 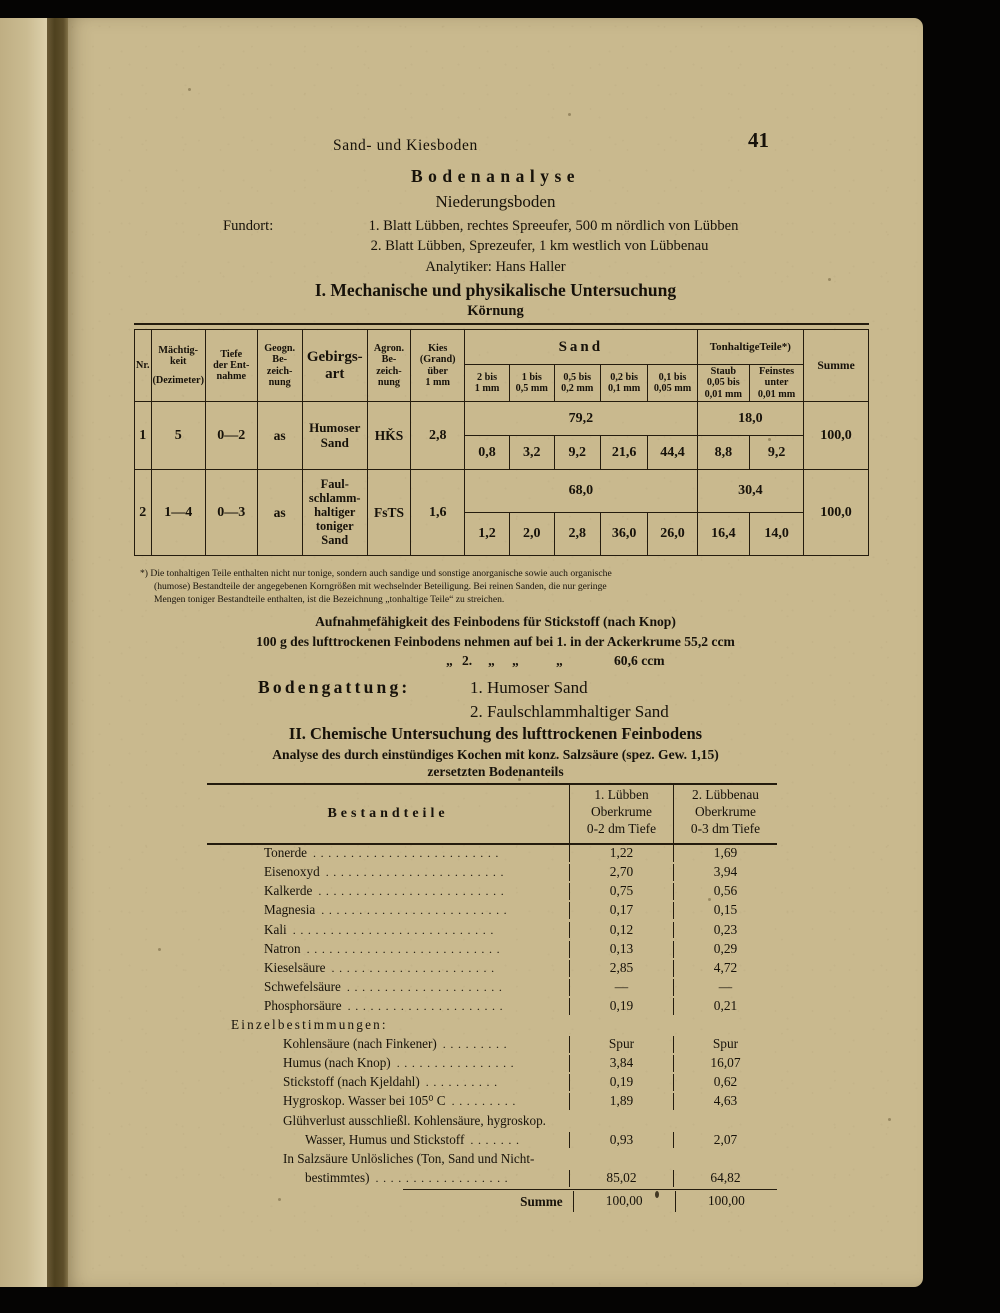 I want to click on cell-sand-v1: 1,2, so click(x=487, y=534).